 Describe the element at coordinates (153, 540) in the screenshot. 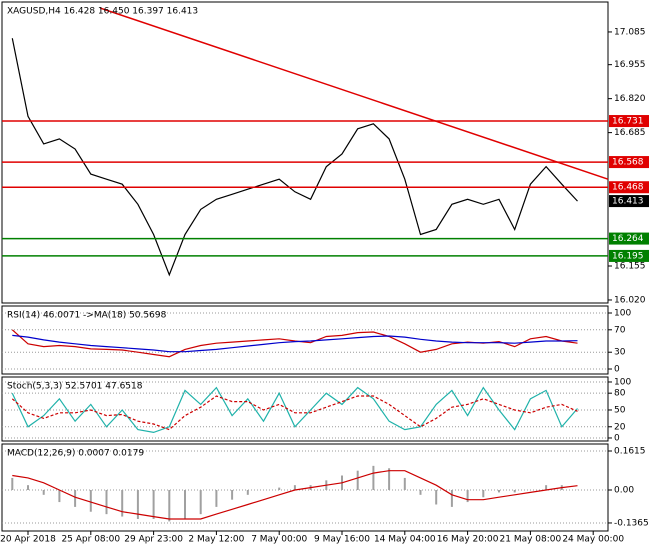

I see `x-tick-label: 29 Apr 23:00` at that location.